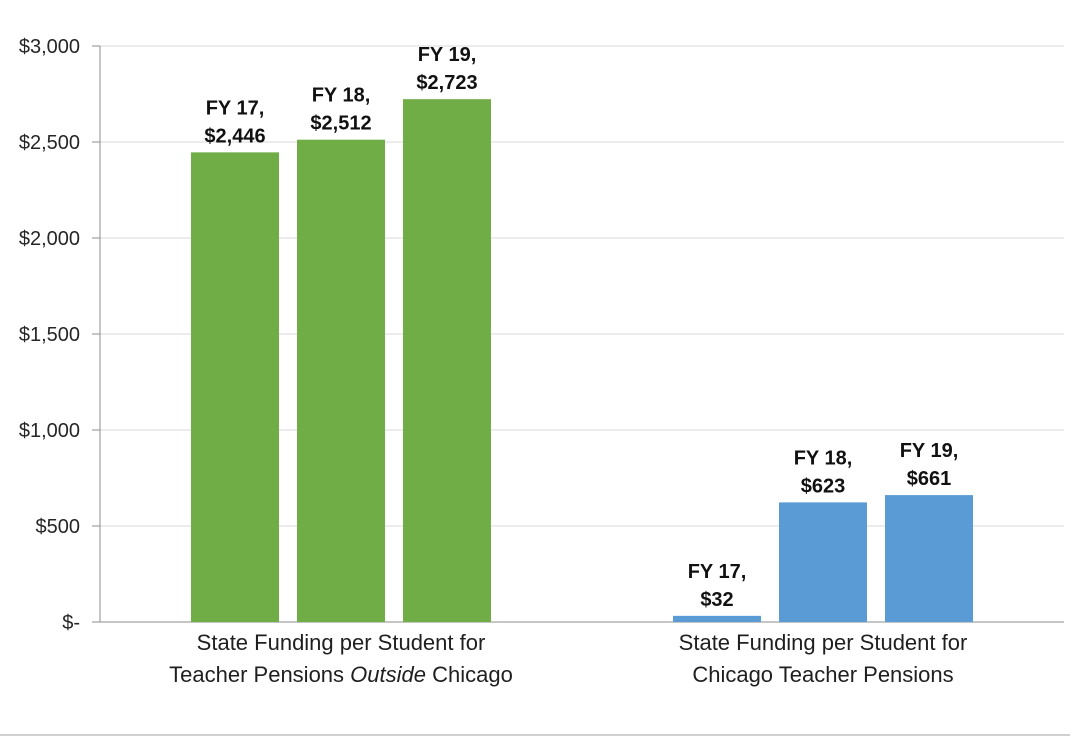  Describe the element at coordinates (341, 674) in the screenshot. I see `category-label-line2: Teacher Pensions Outside Chicago` at that location.